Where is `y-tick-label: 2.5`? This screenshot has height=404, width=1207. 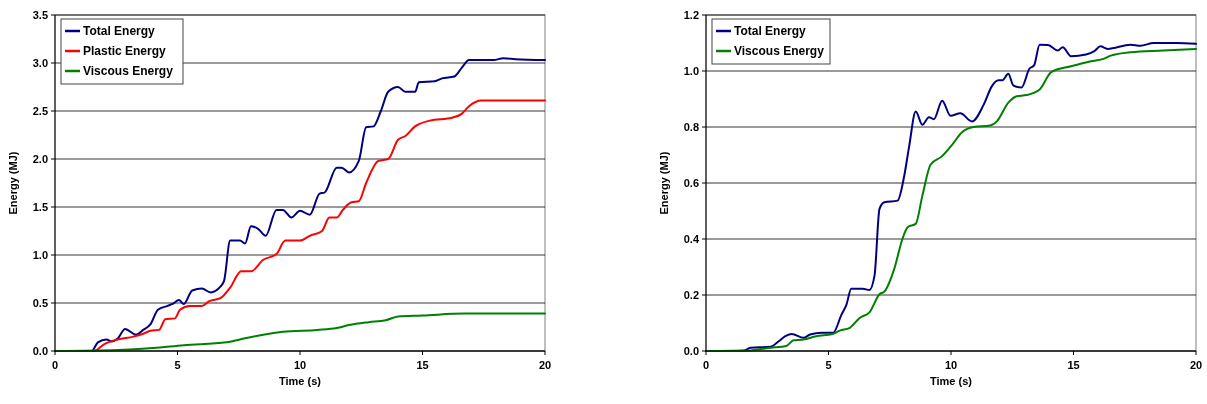 y-tick-label: 2.5 is located at coordinates (40, 110).